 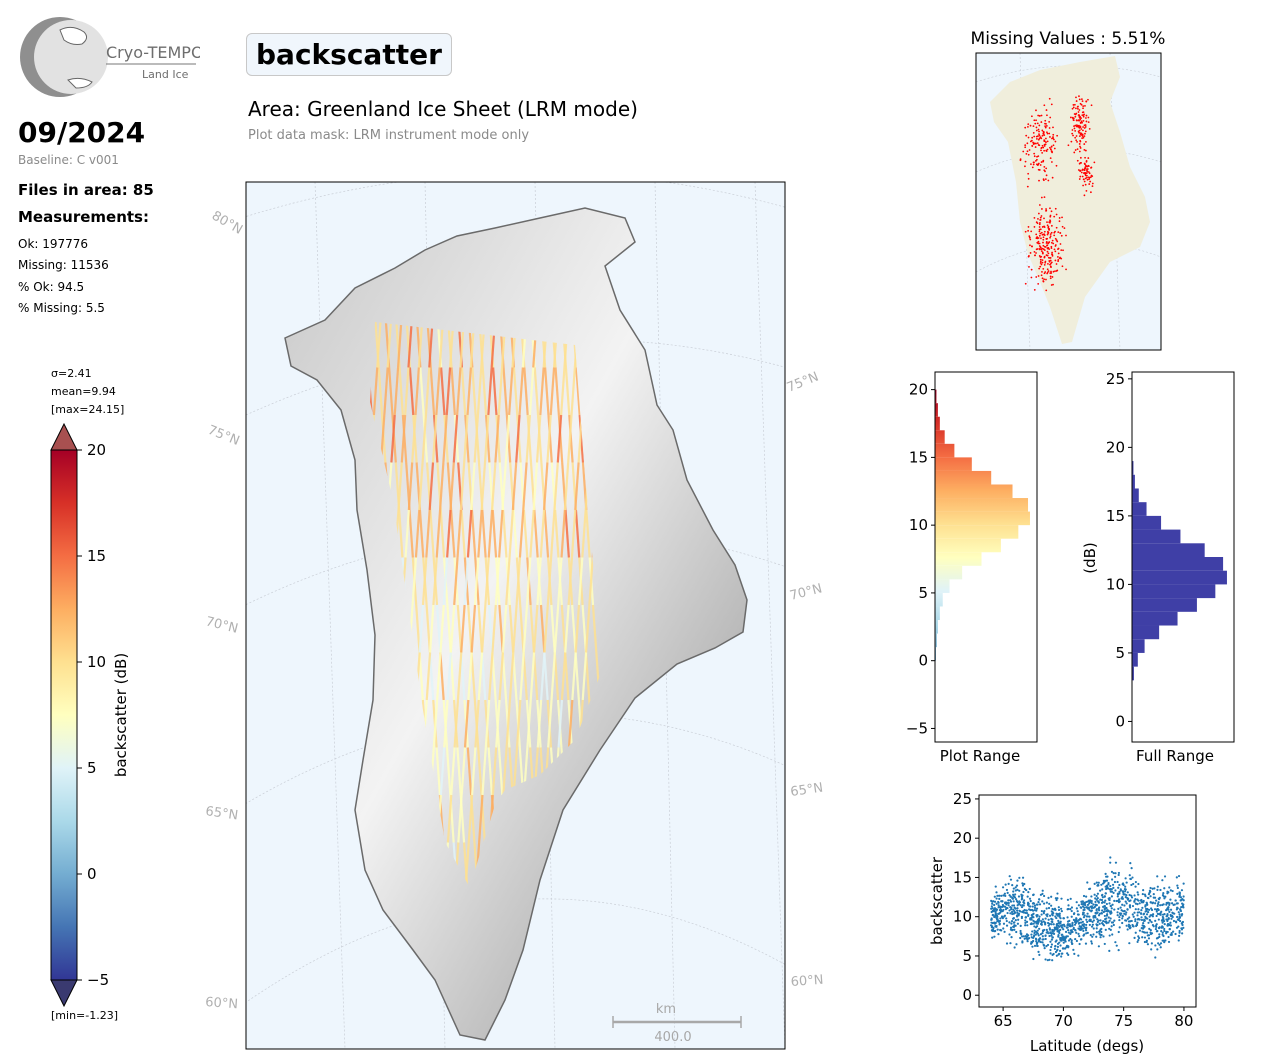 What do you see at coordinates (83, 391) in the screenshot?
I see `cb-mean: mean=9.94` at bounding box center [83, 391].